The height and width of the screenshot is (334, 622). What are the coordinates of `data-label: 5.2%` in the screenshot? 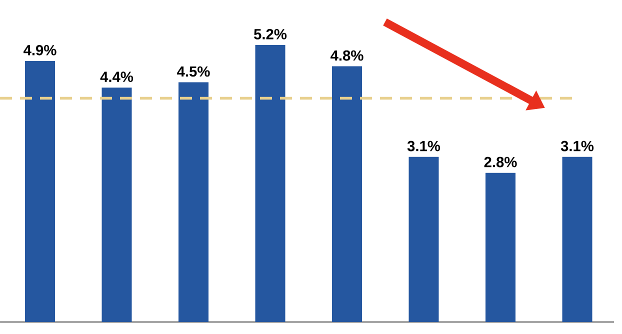 It's located at (270, 34).